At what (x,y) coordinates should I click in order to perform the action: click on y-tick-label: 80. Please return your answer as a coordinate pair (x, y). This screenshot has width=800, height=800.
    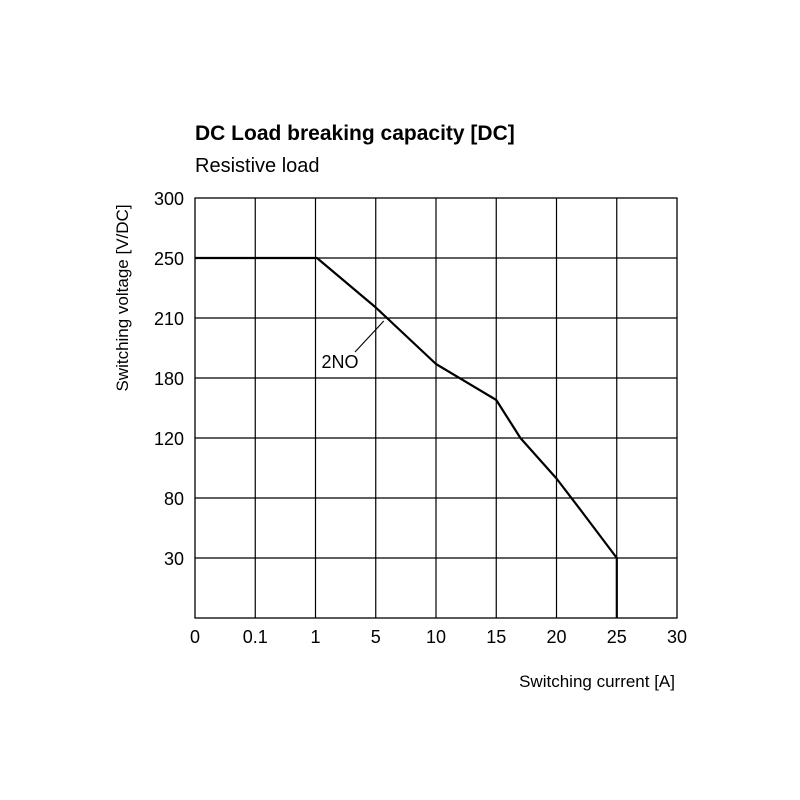
    Looking at the image, I should click on (174, 499).